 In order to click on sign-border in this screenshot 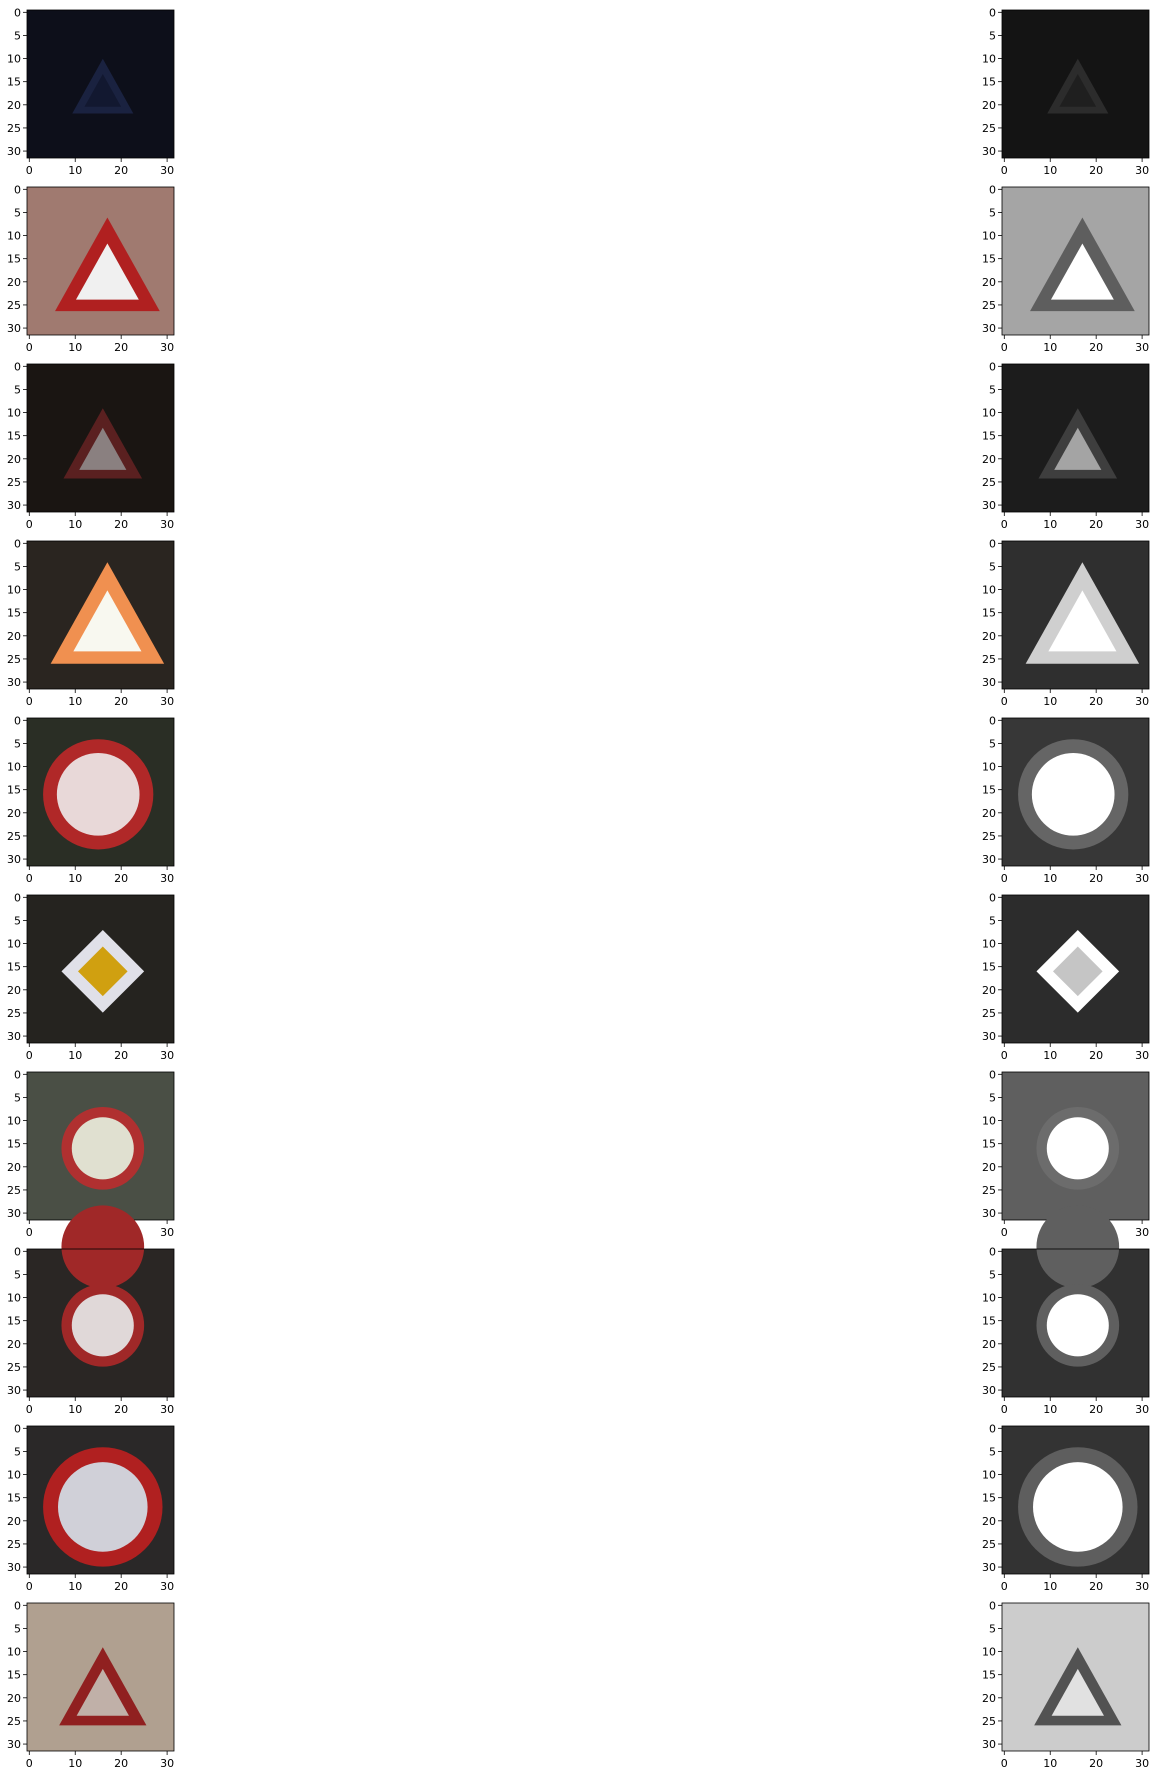, I will do `click(1078, 1247)`.